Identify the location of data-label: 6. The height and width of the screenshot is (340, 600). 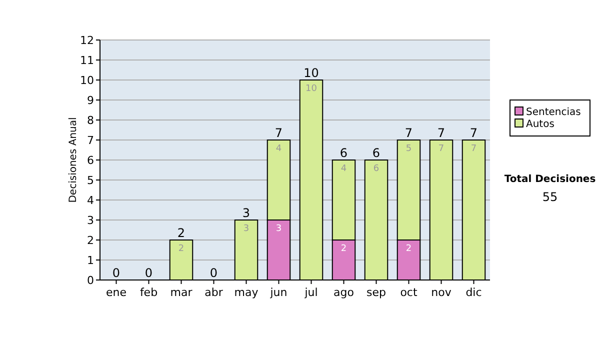
(376, 169).